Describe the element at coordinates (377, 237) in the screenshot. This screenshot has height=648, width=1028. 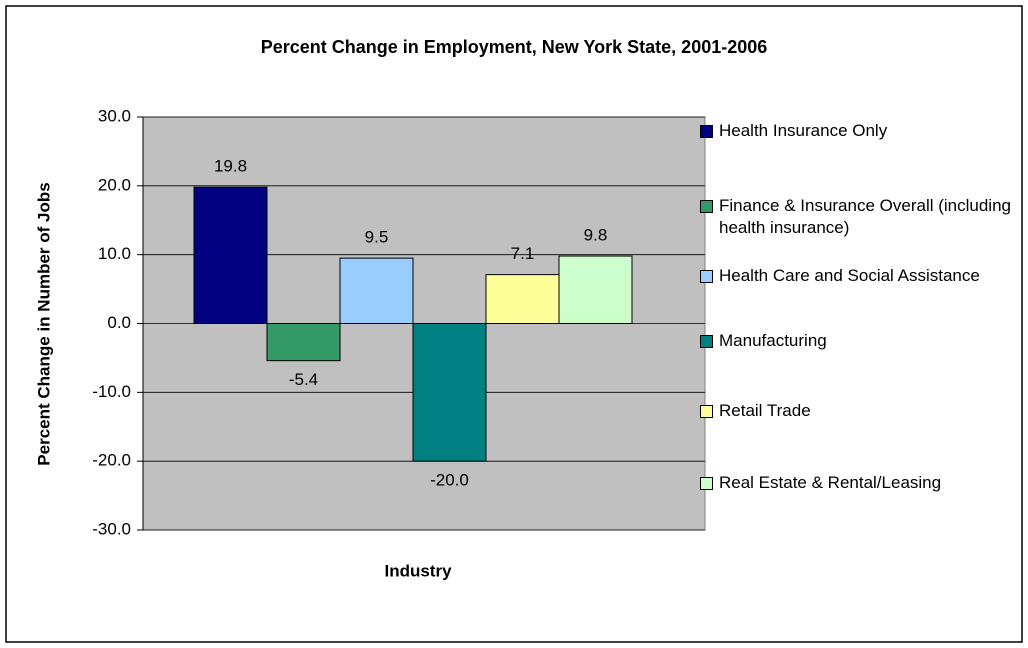
I see `data-label: 9.5` at that location.